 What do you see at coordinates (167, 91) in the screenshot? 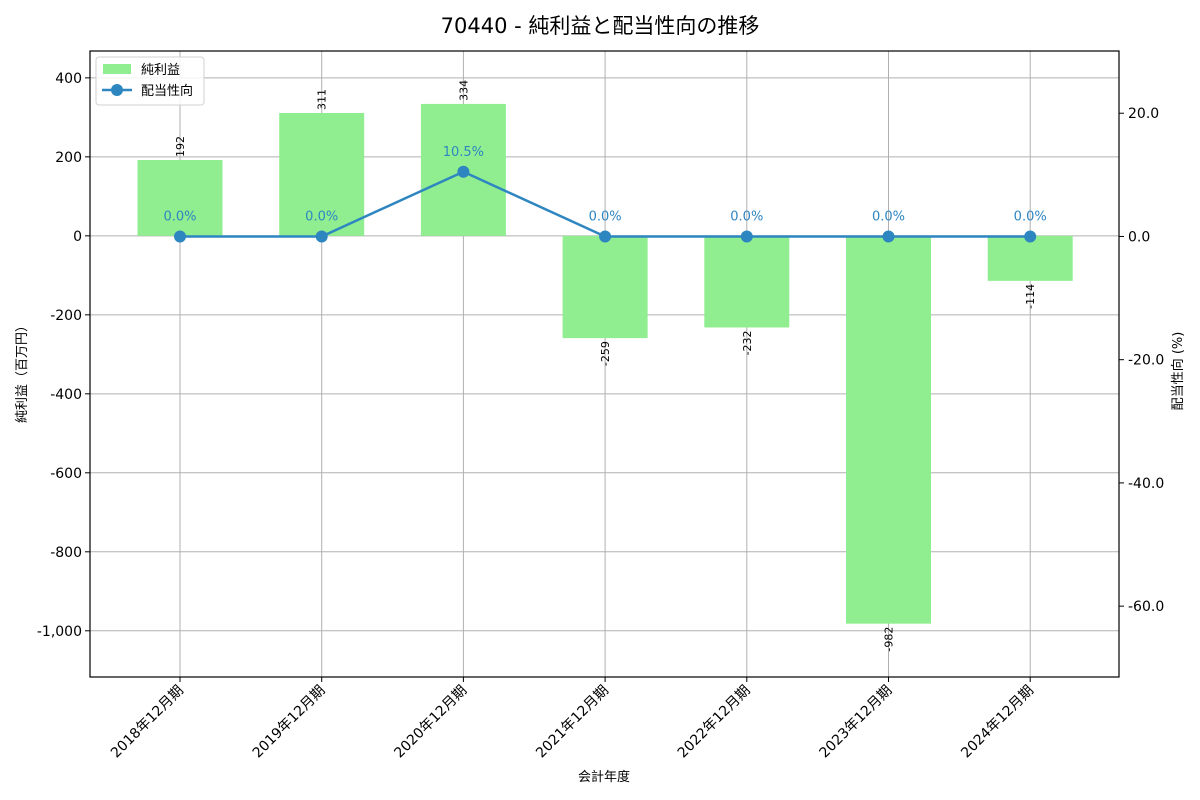
I see `legend-label-payout-ratio: 配当性向` at bounding box center [167, 91].